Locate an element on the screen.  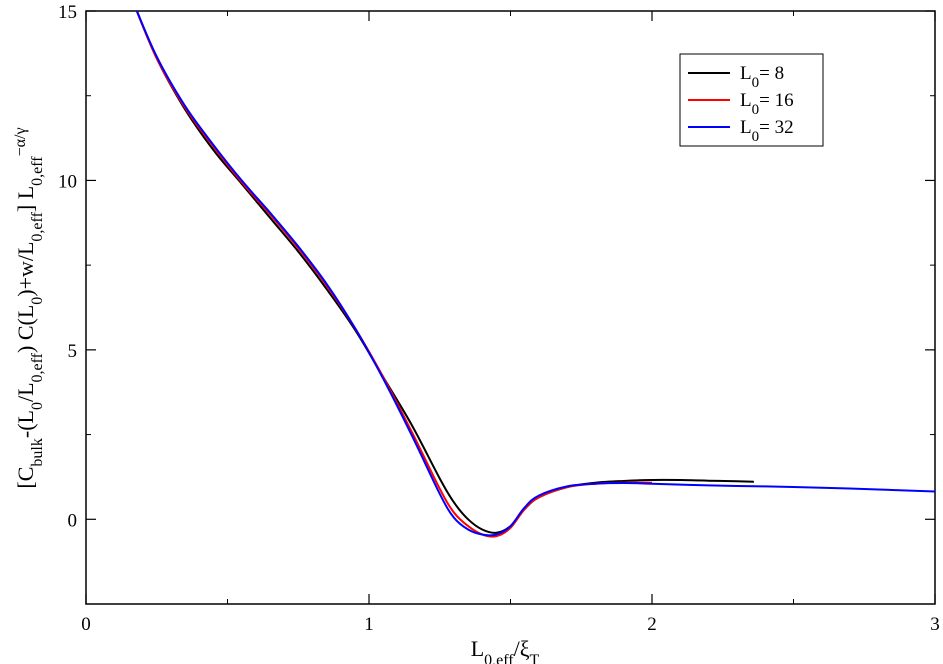
x-tick-label: 1 is located at coordinates (369, 624).